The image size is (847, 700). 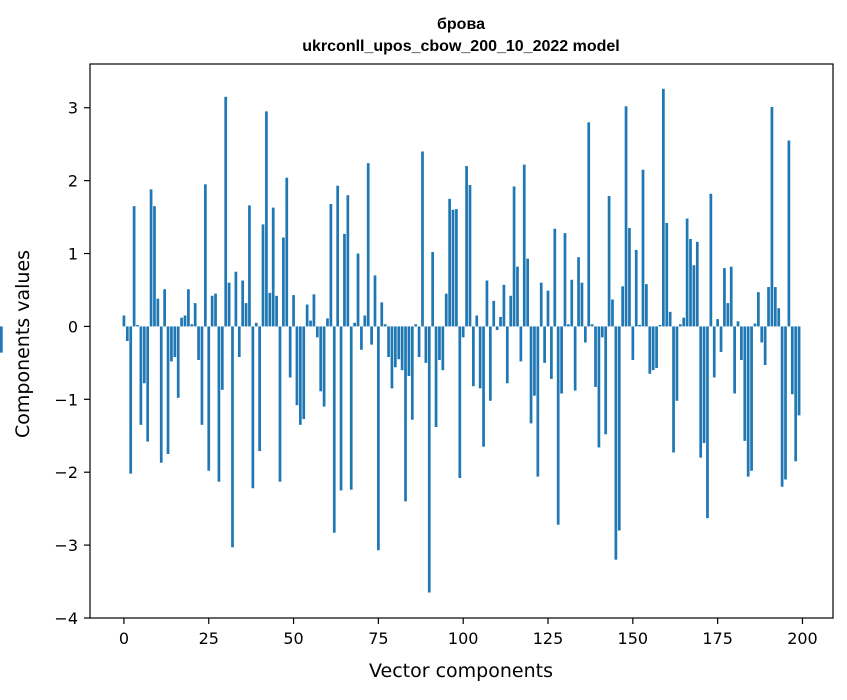 What do you see at coordinates (209, 638) in the screenshot?
I see `x-tick-label: 25` at bounding box center [209, 638].